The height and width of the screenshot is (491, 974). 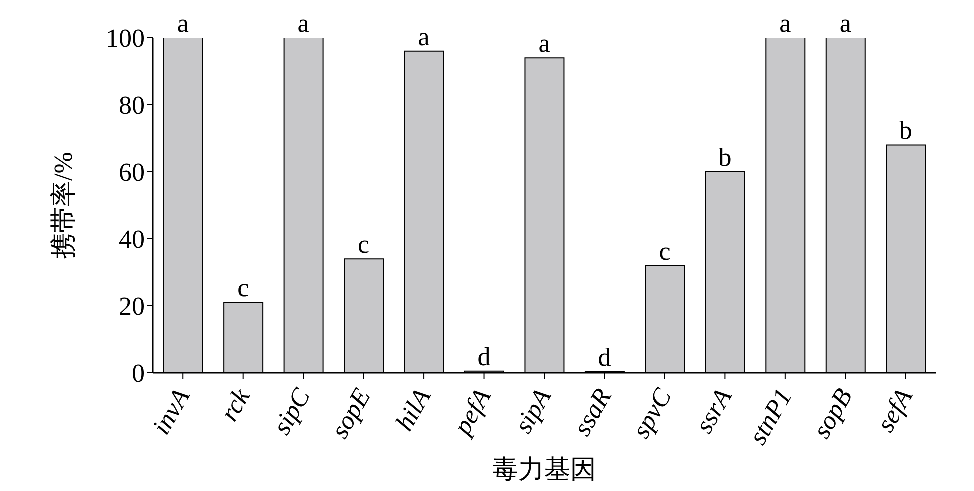 What do you see at coordinates (138, 373) in the screenshot?
I see `y-tick-label: 0` at bounding box center [138, 373].